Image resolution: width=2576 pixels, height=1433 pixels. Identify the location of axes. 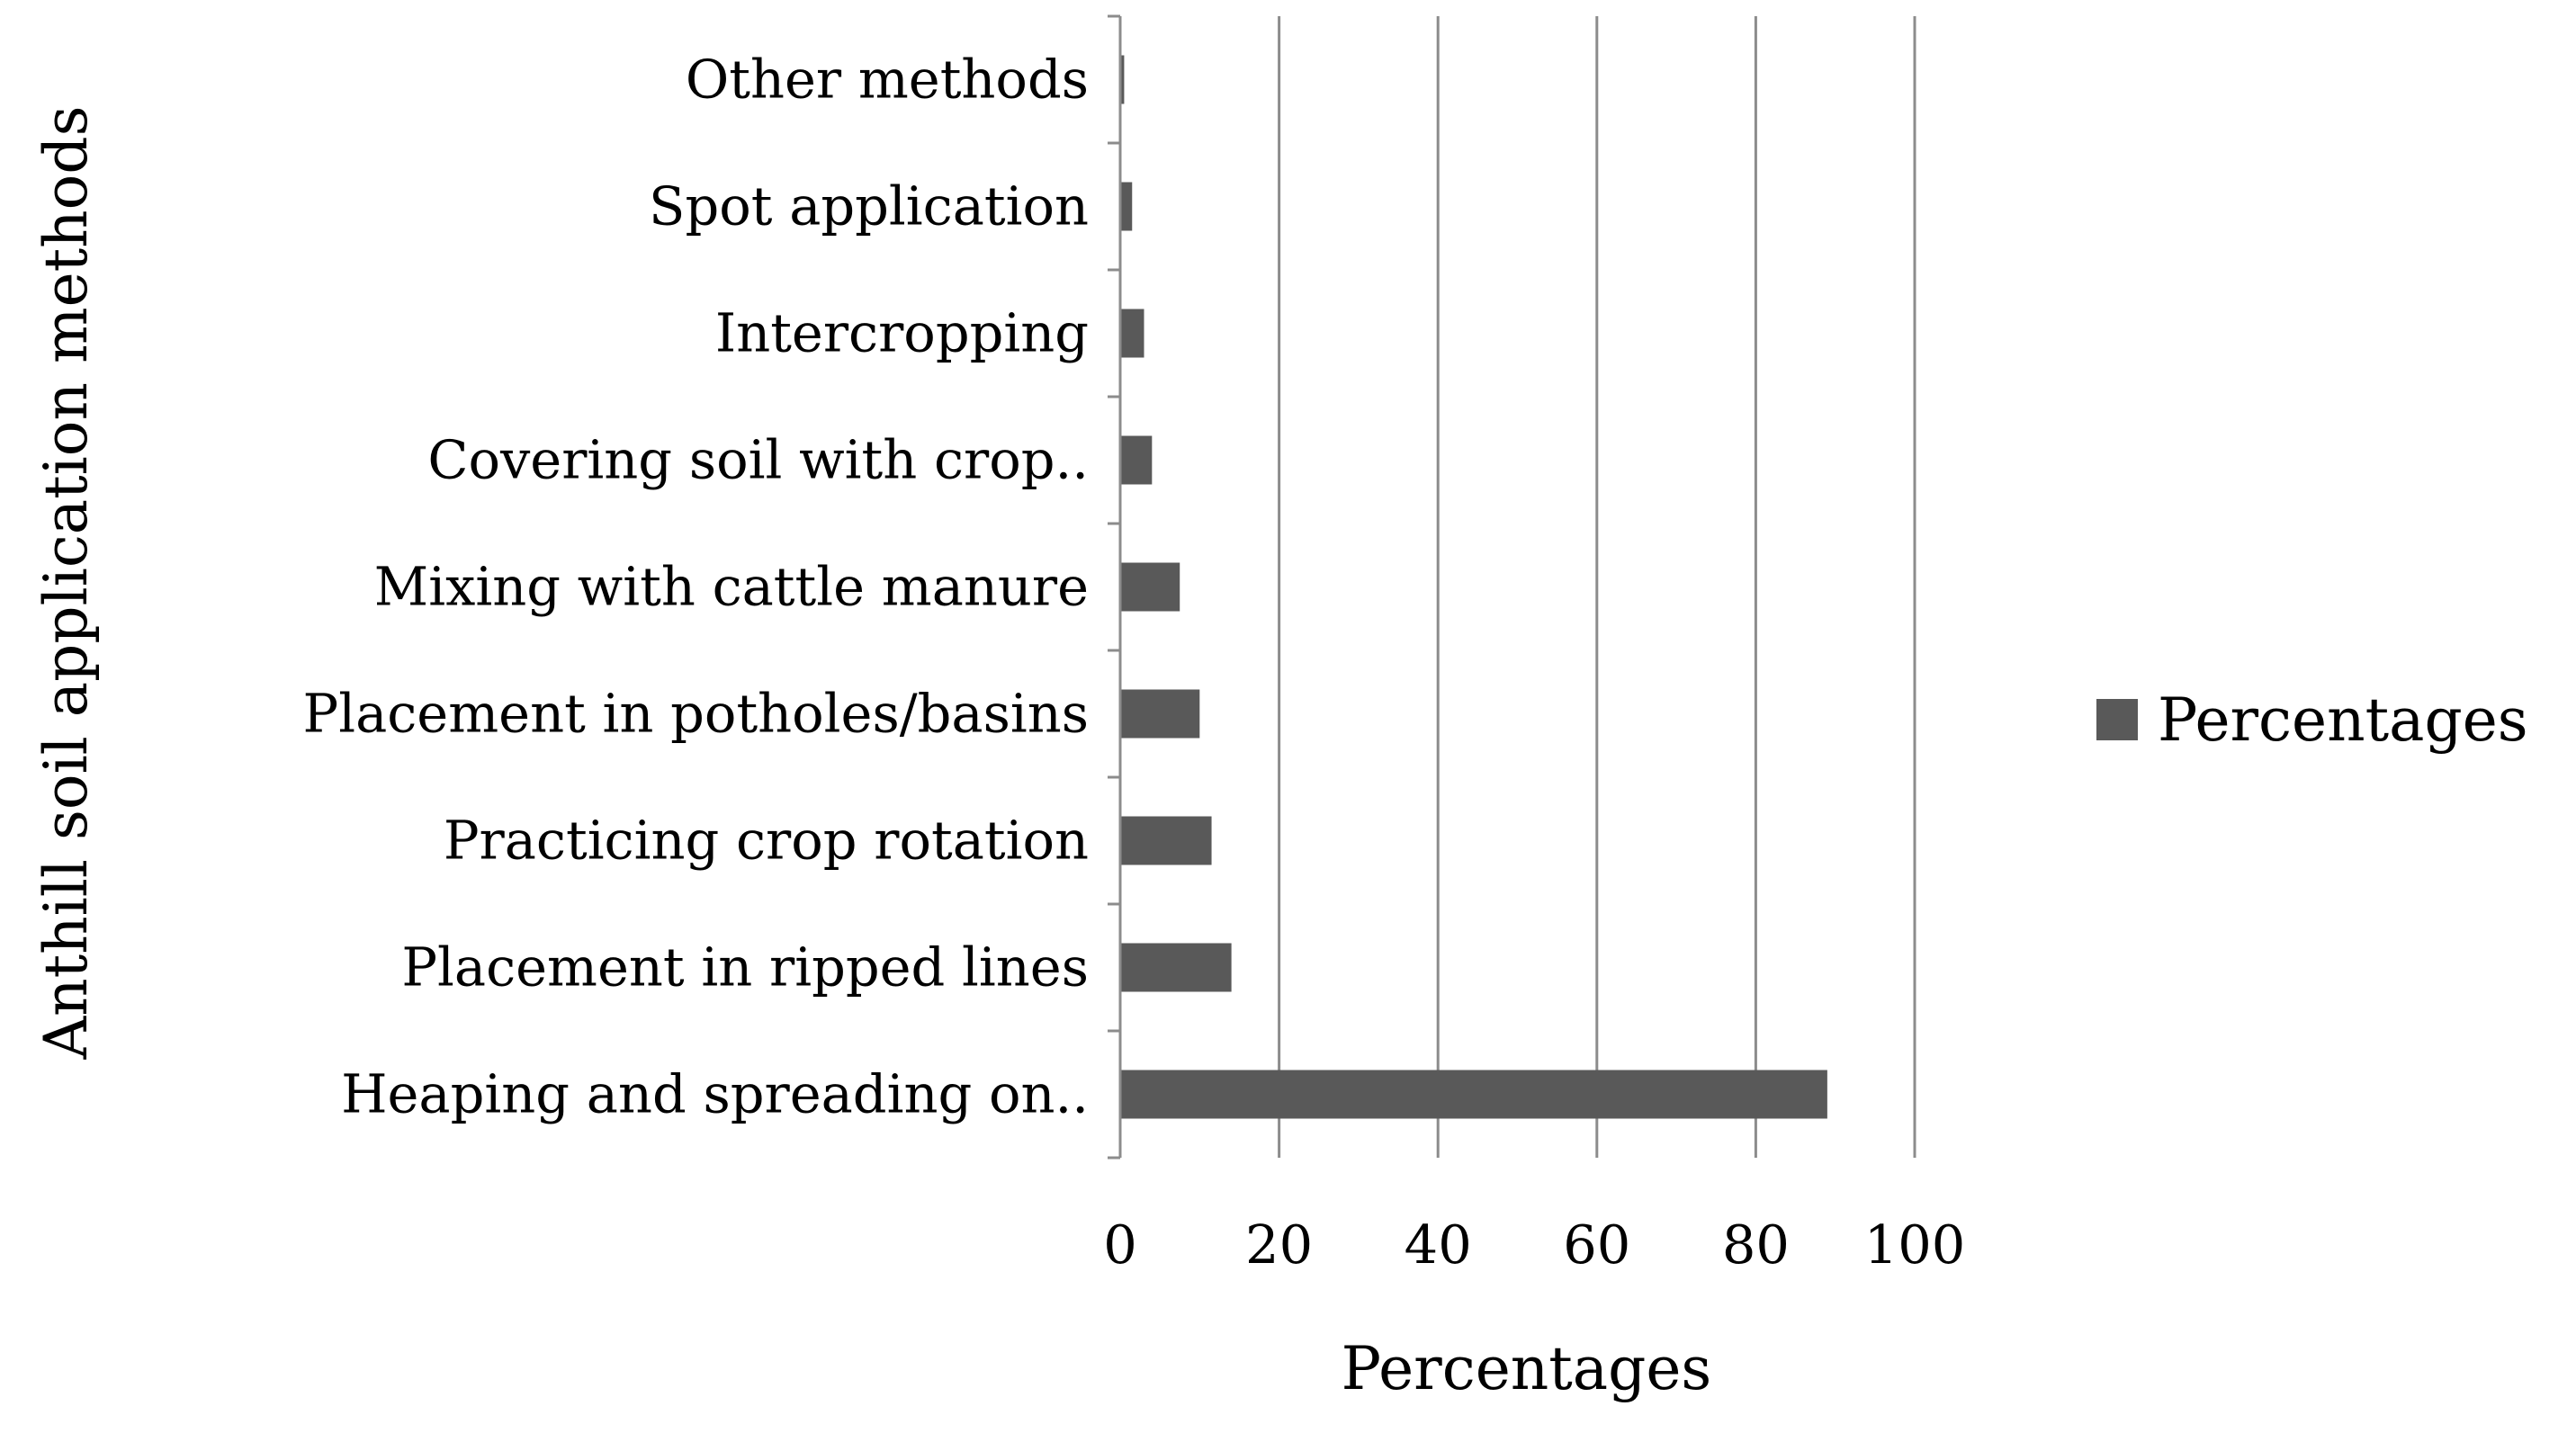
(1115, 587).